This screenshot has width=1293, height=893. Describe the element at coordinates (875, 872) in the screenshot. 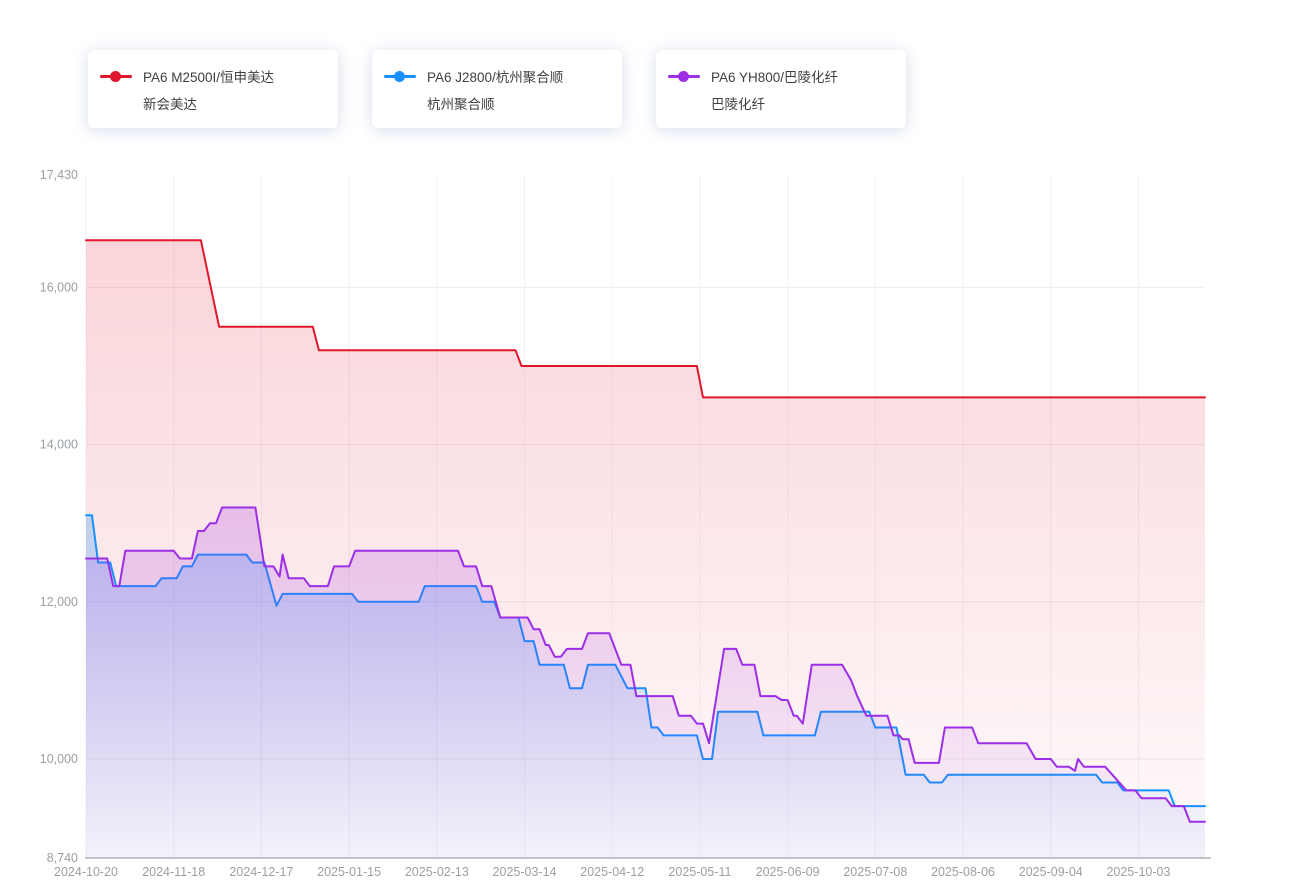

I see `x-axis-label: 2025-07-08` at that location.